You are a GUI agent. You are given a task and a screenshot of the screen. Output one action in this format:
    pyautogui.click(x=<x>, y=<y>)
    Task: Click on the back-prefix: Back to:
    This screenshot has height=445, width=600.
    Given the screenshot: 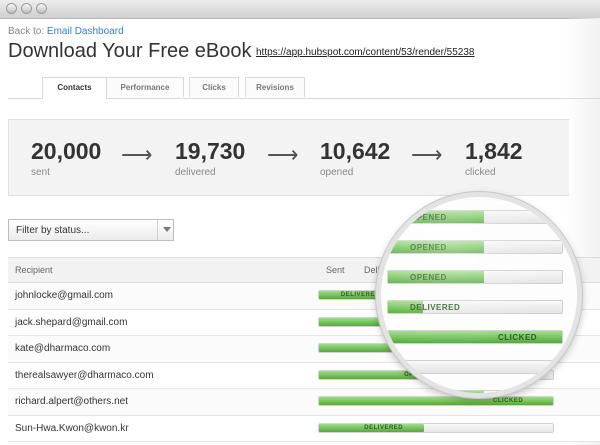 What is the action you would take?
    pyautogui.click(x=26, y=31)
    